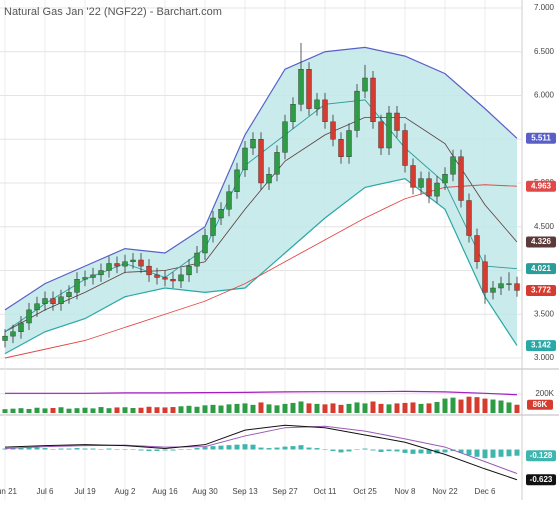 This screenshot has width=559, height=505. Describe the element at coordinates (541, 268) in the screenshot. I see `price-tag-label: 4.021` at that location.